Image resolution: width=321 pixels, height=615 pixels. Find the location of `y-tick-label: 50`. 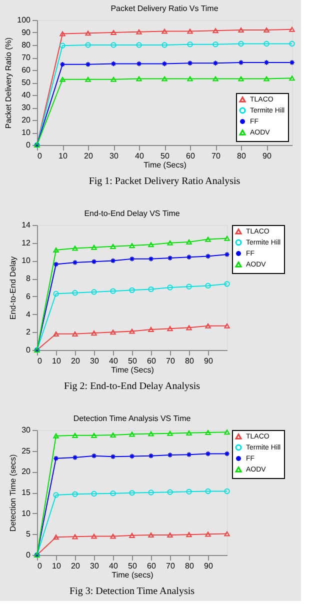

y-tick-label: 50 is located at coordinates (27, 82).